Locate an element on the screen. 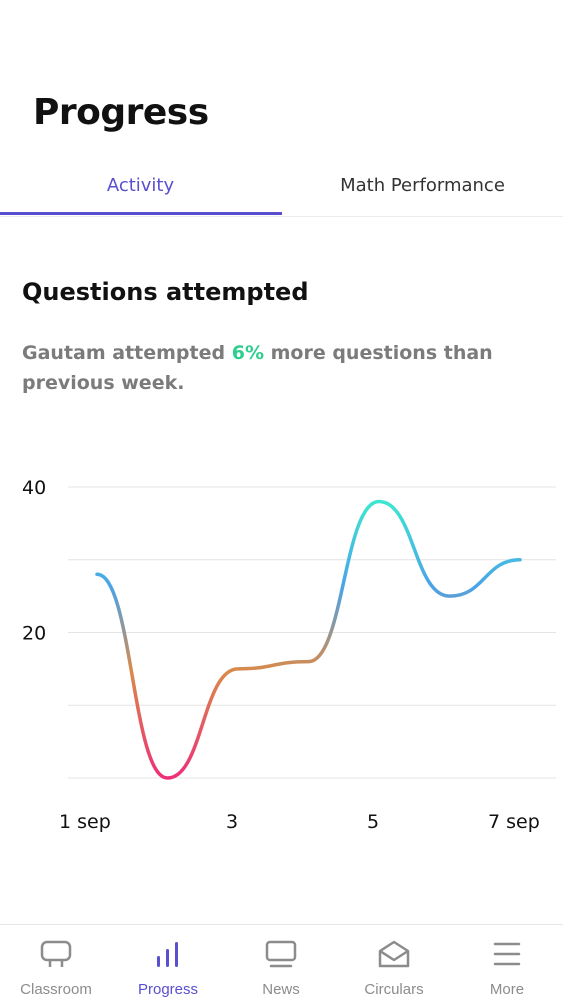  nav-more: More is located at coordinates (507, 963).